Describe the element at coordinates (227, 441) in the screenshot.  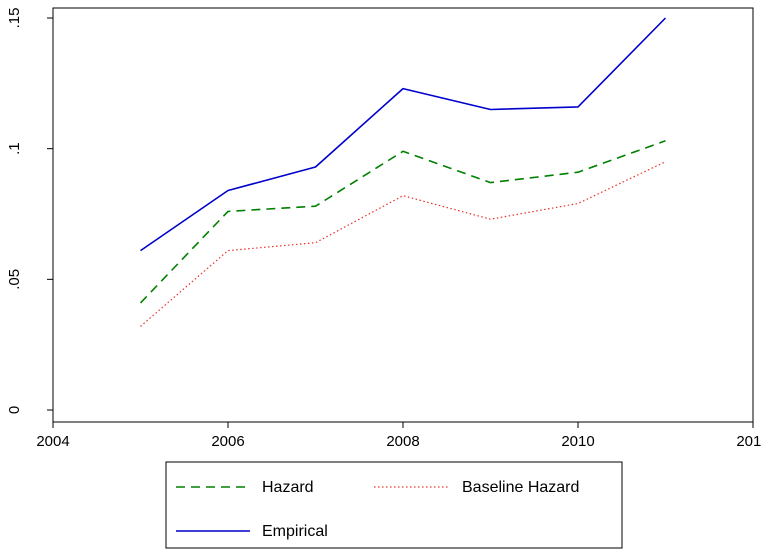
I see `x-tick-label: 2006` at that location.